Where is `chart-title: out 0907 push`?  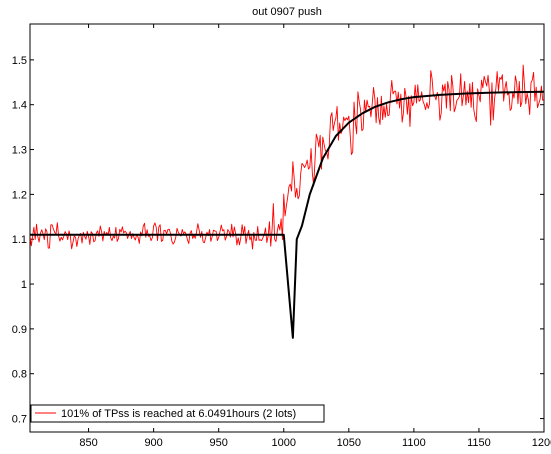
chart-title: out 0907 push is located at coordinates (287, 12).